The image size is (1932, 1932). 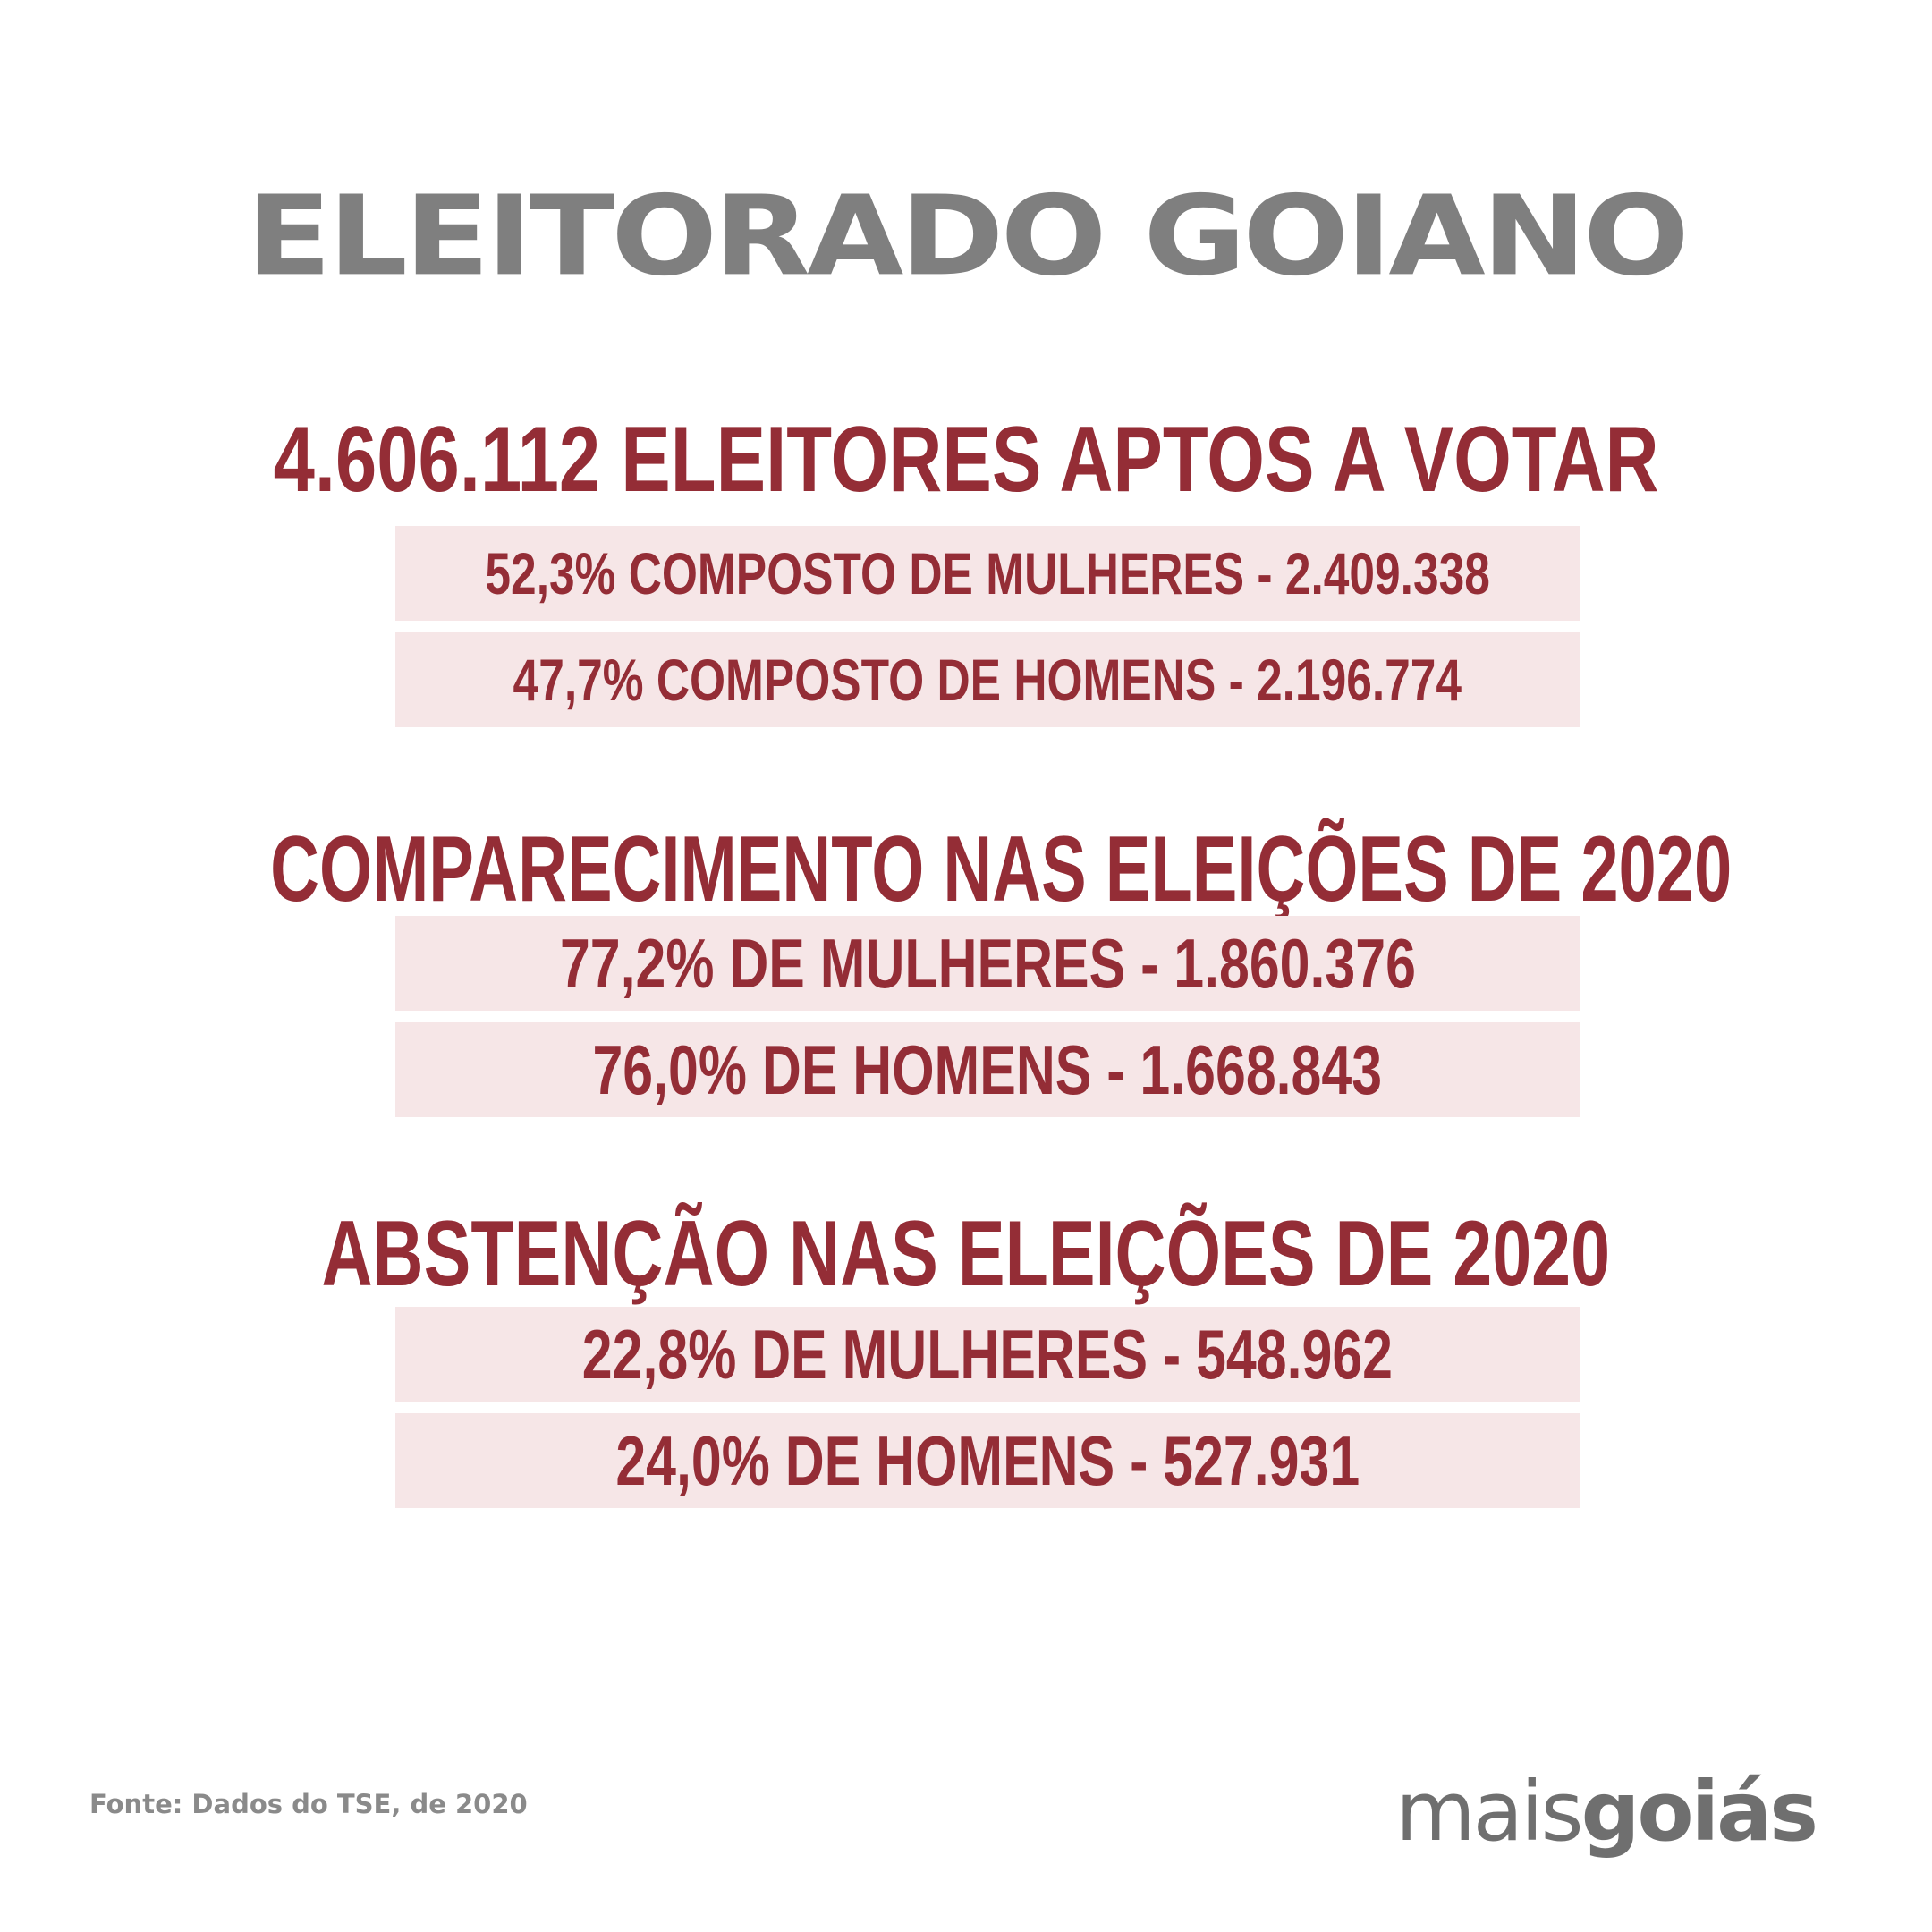 I want to click on section-heading-abstencao-text: ABSTENÇÃO NAS ELEIÇÕES DE 2020, so click(x=966, y=1254).